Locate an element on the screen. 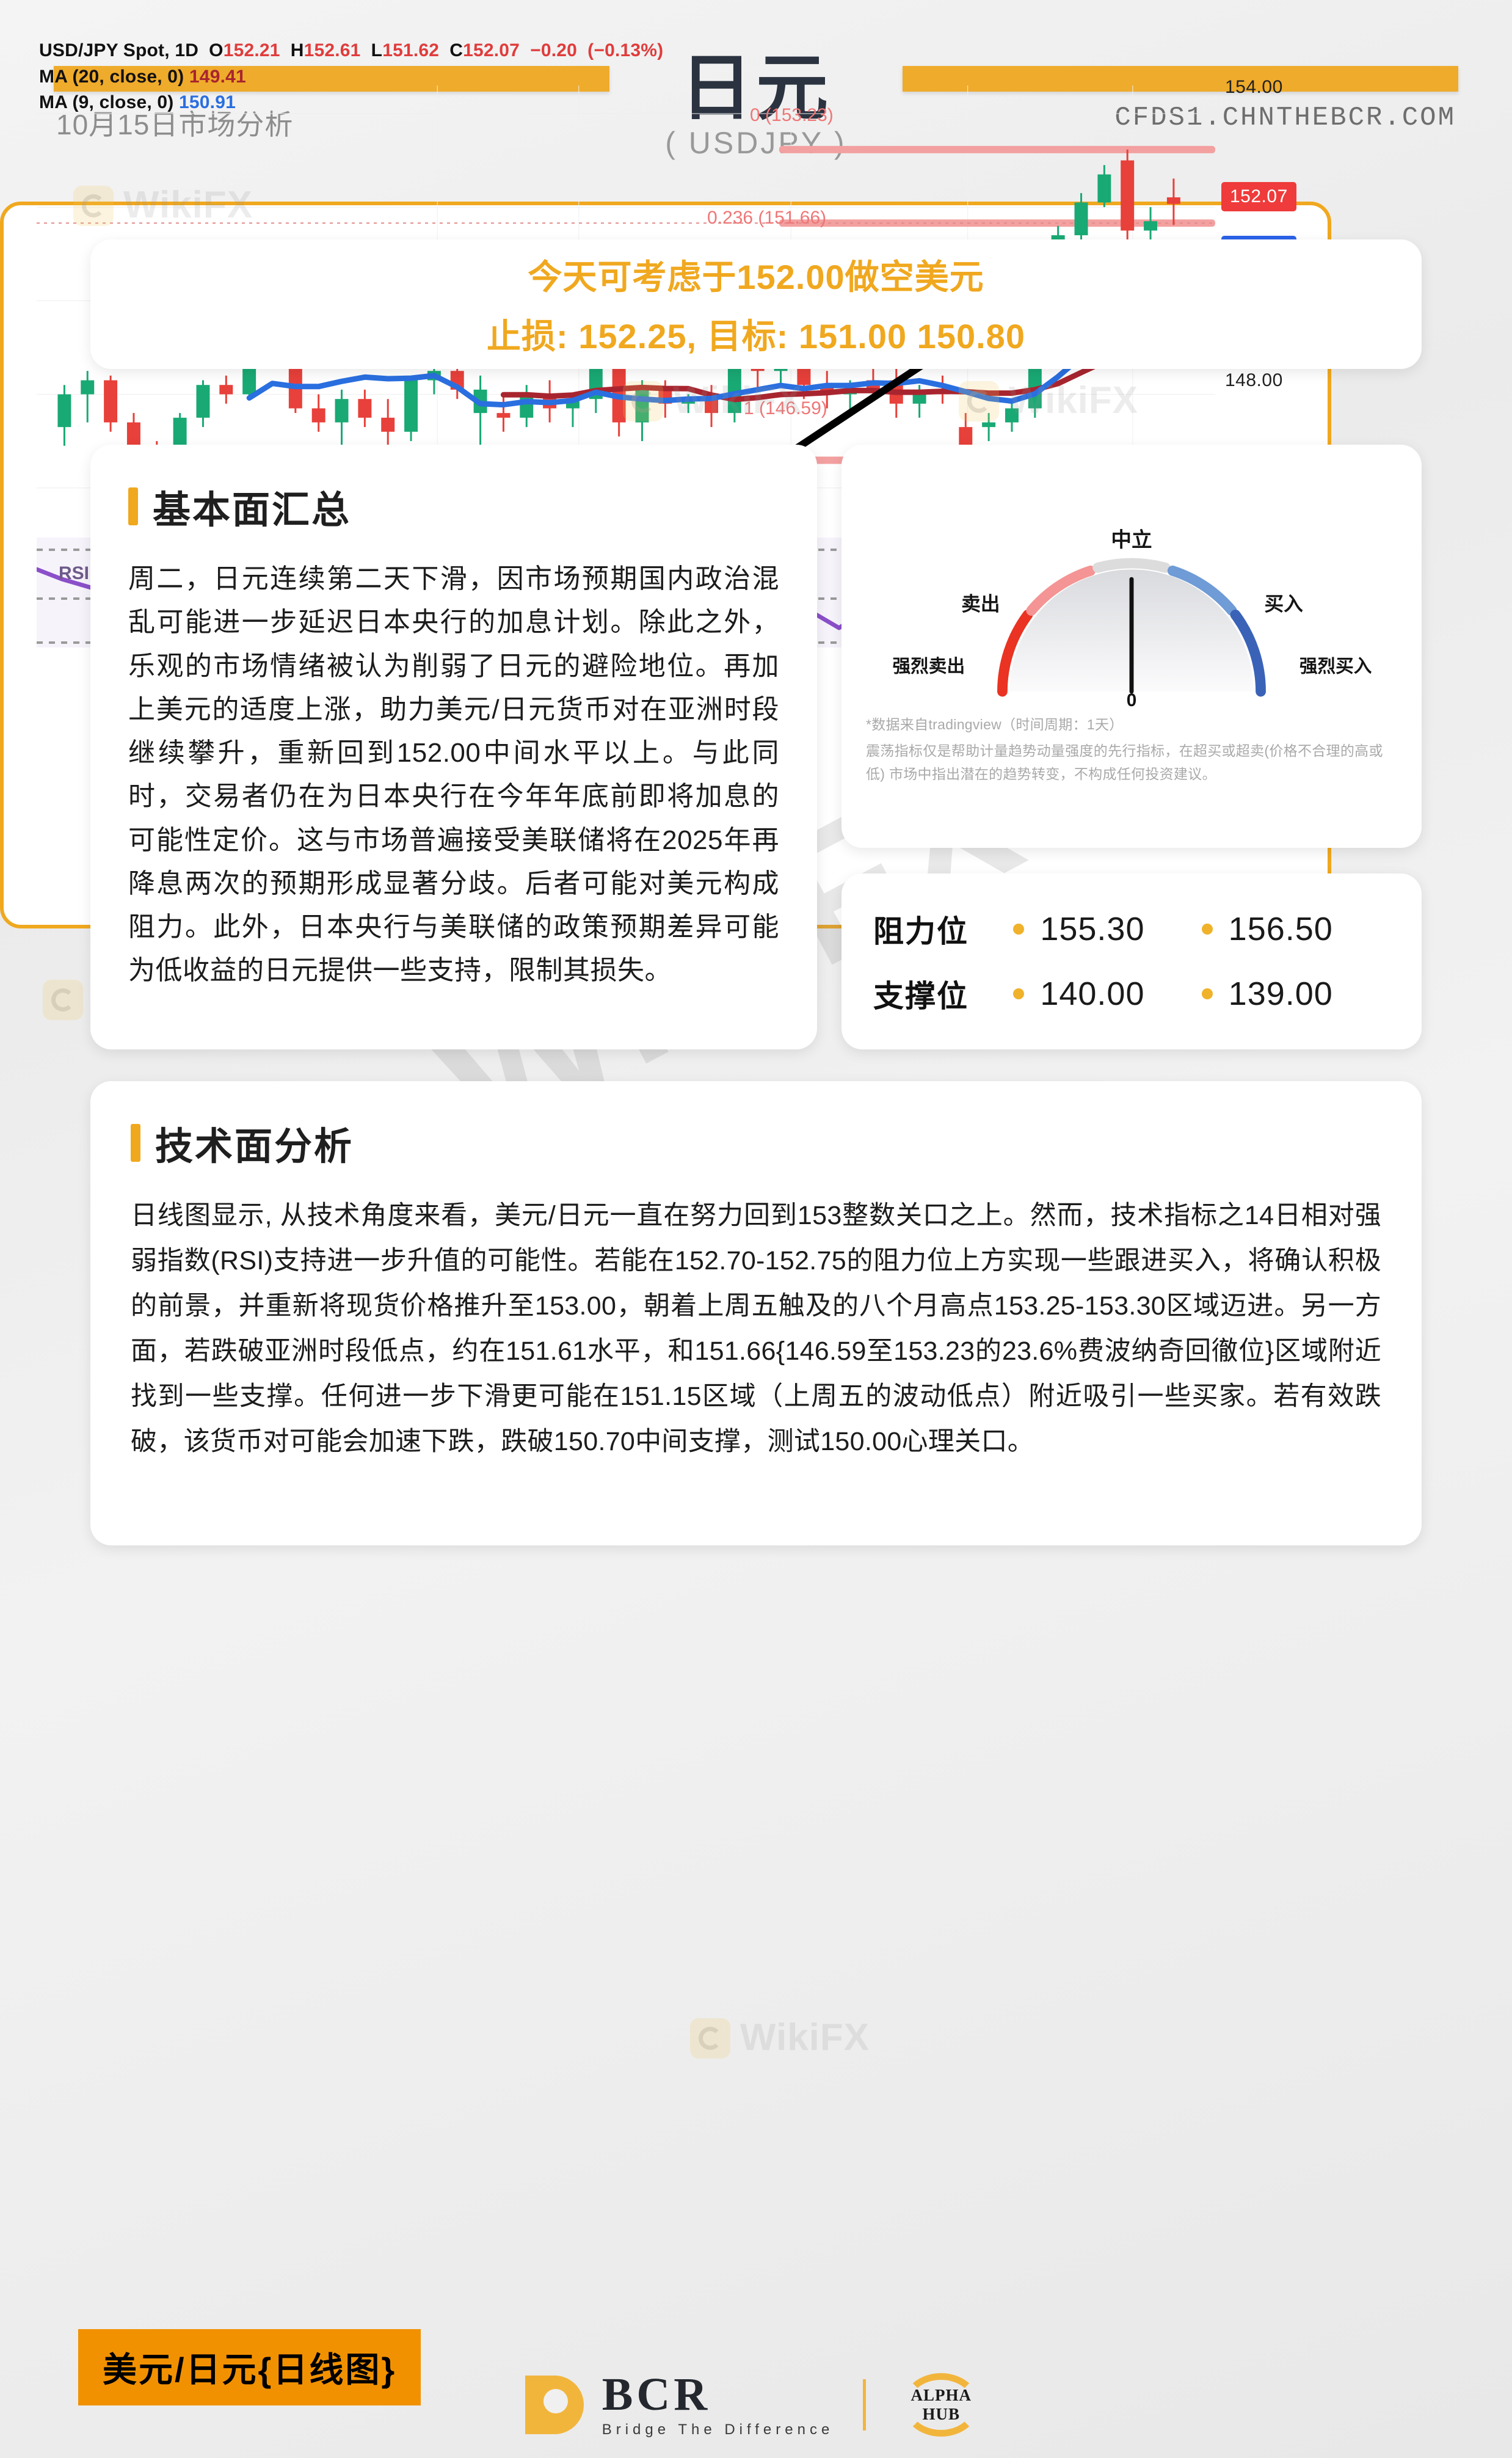 Image resolution: width=1512 pixels, height=2458 pixels. alpha-hub-line1: ALPHA is located at coordinates (941, 2394).